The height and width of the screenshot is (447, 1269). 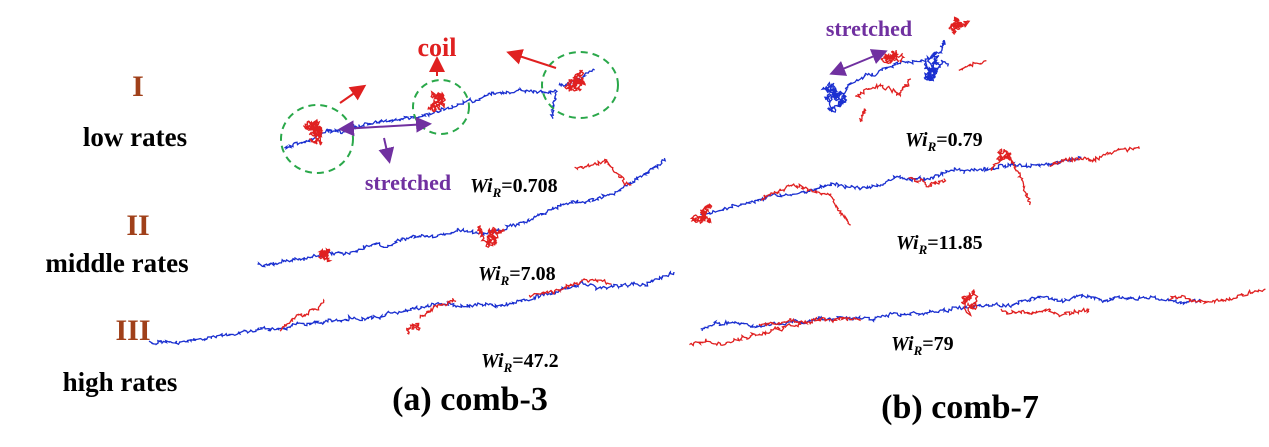 I want to click on markers, so click(x=584, y=111).